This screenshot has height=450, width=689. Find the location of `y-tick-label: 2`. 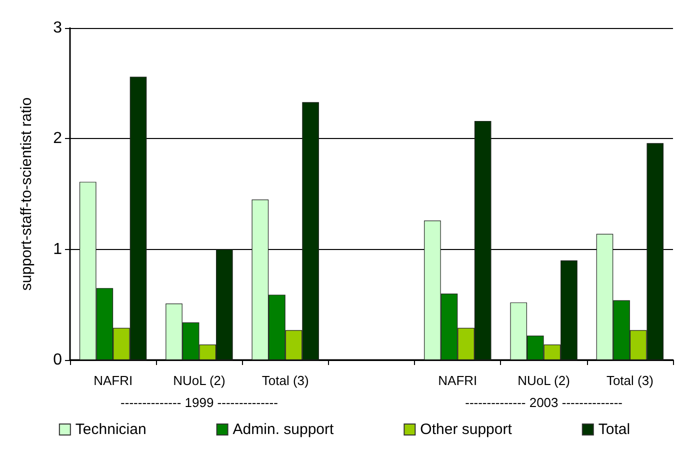

y-tick-label: 2 is located at coordinates (57, 139).